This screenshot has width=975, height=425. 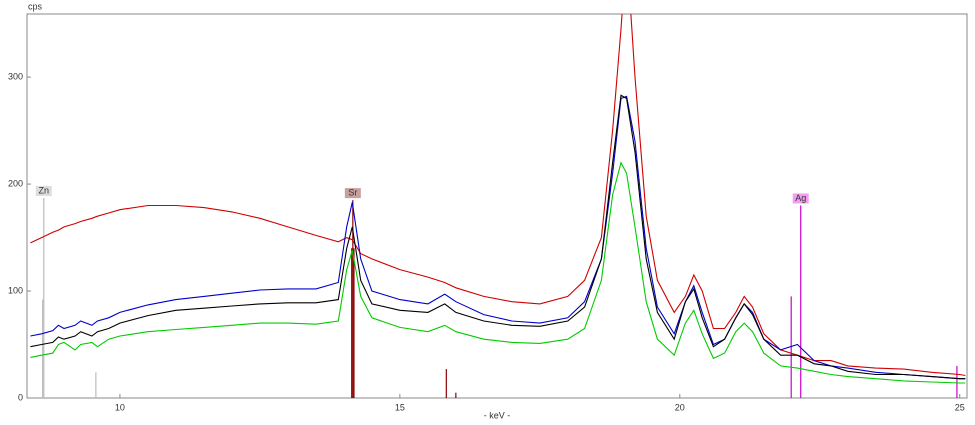 What do you see at coordinates (15, 290) in the screenshot?
I see `y-tick-label: 100` at bounding box center [15, 290].